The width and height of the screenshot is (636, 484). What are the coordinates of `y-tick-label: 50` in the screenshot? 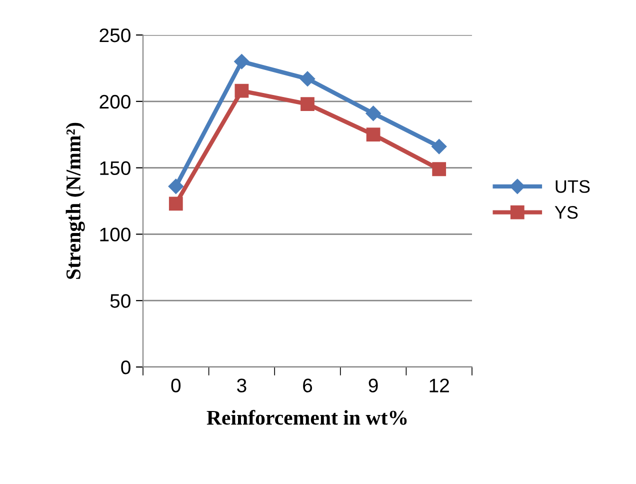 It's located at (120, 301).